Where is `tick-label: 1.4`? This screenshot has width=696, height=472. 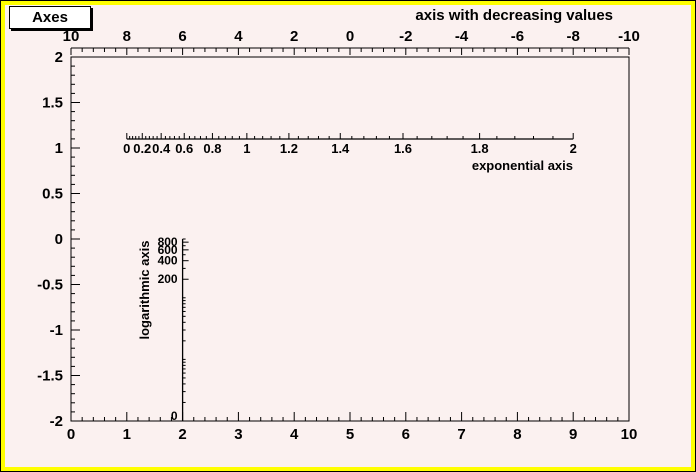 tick-label: 1.4 is located at coordinates (340, 148).